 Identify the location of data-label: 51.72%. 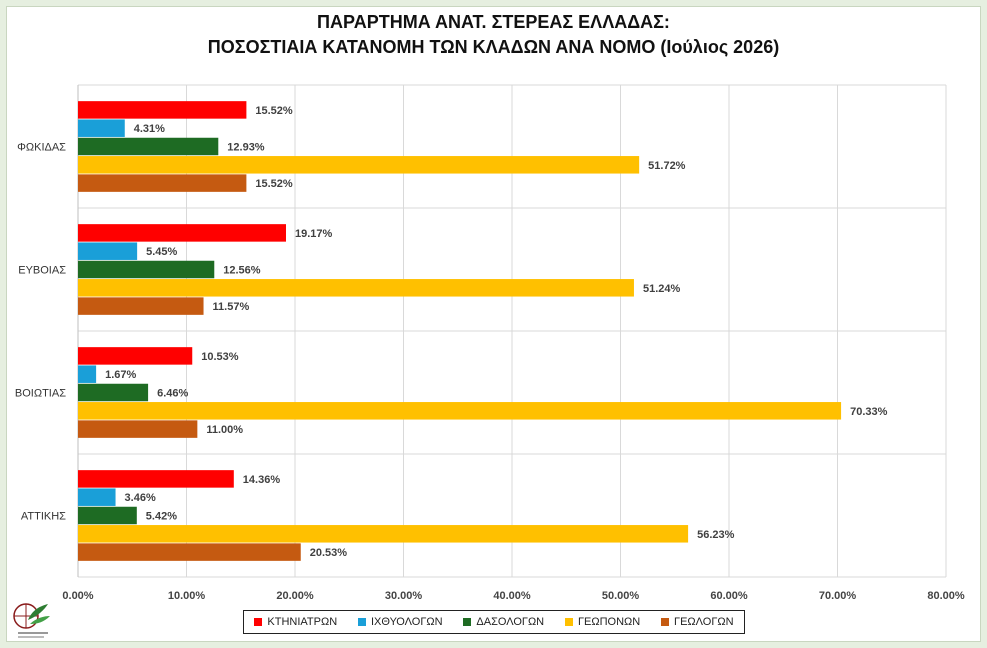
(667, 166).